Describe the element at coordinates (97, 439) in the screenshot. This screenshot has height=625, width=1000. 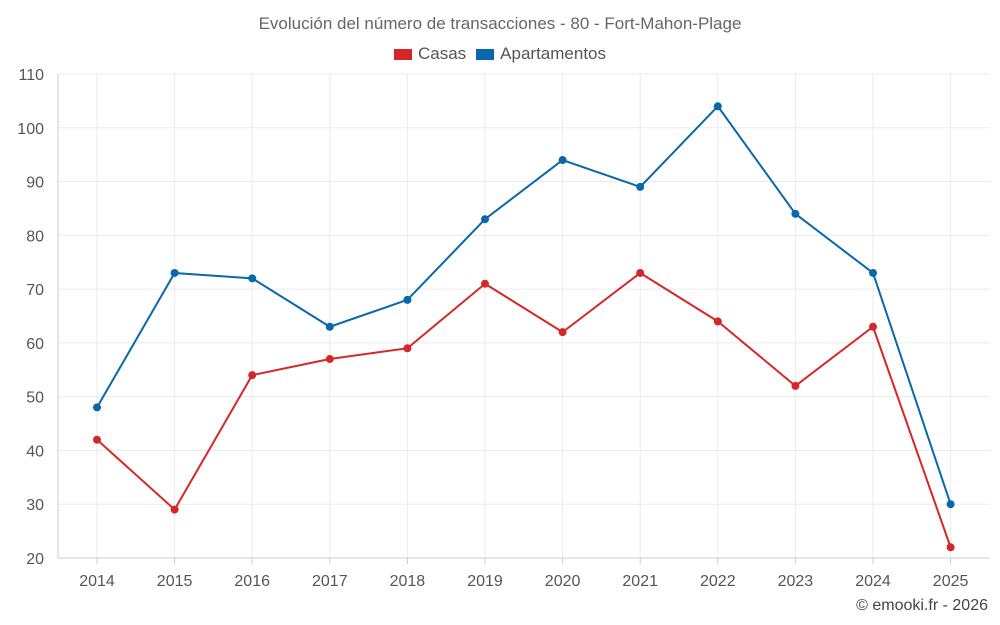
I see `data-point-casas-2014` at that location.